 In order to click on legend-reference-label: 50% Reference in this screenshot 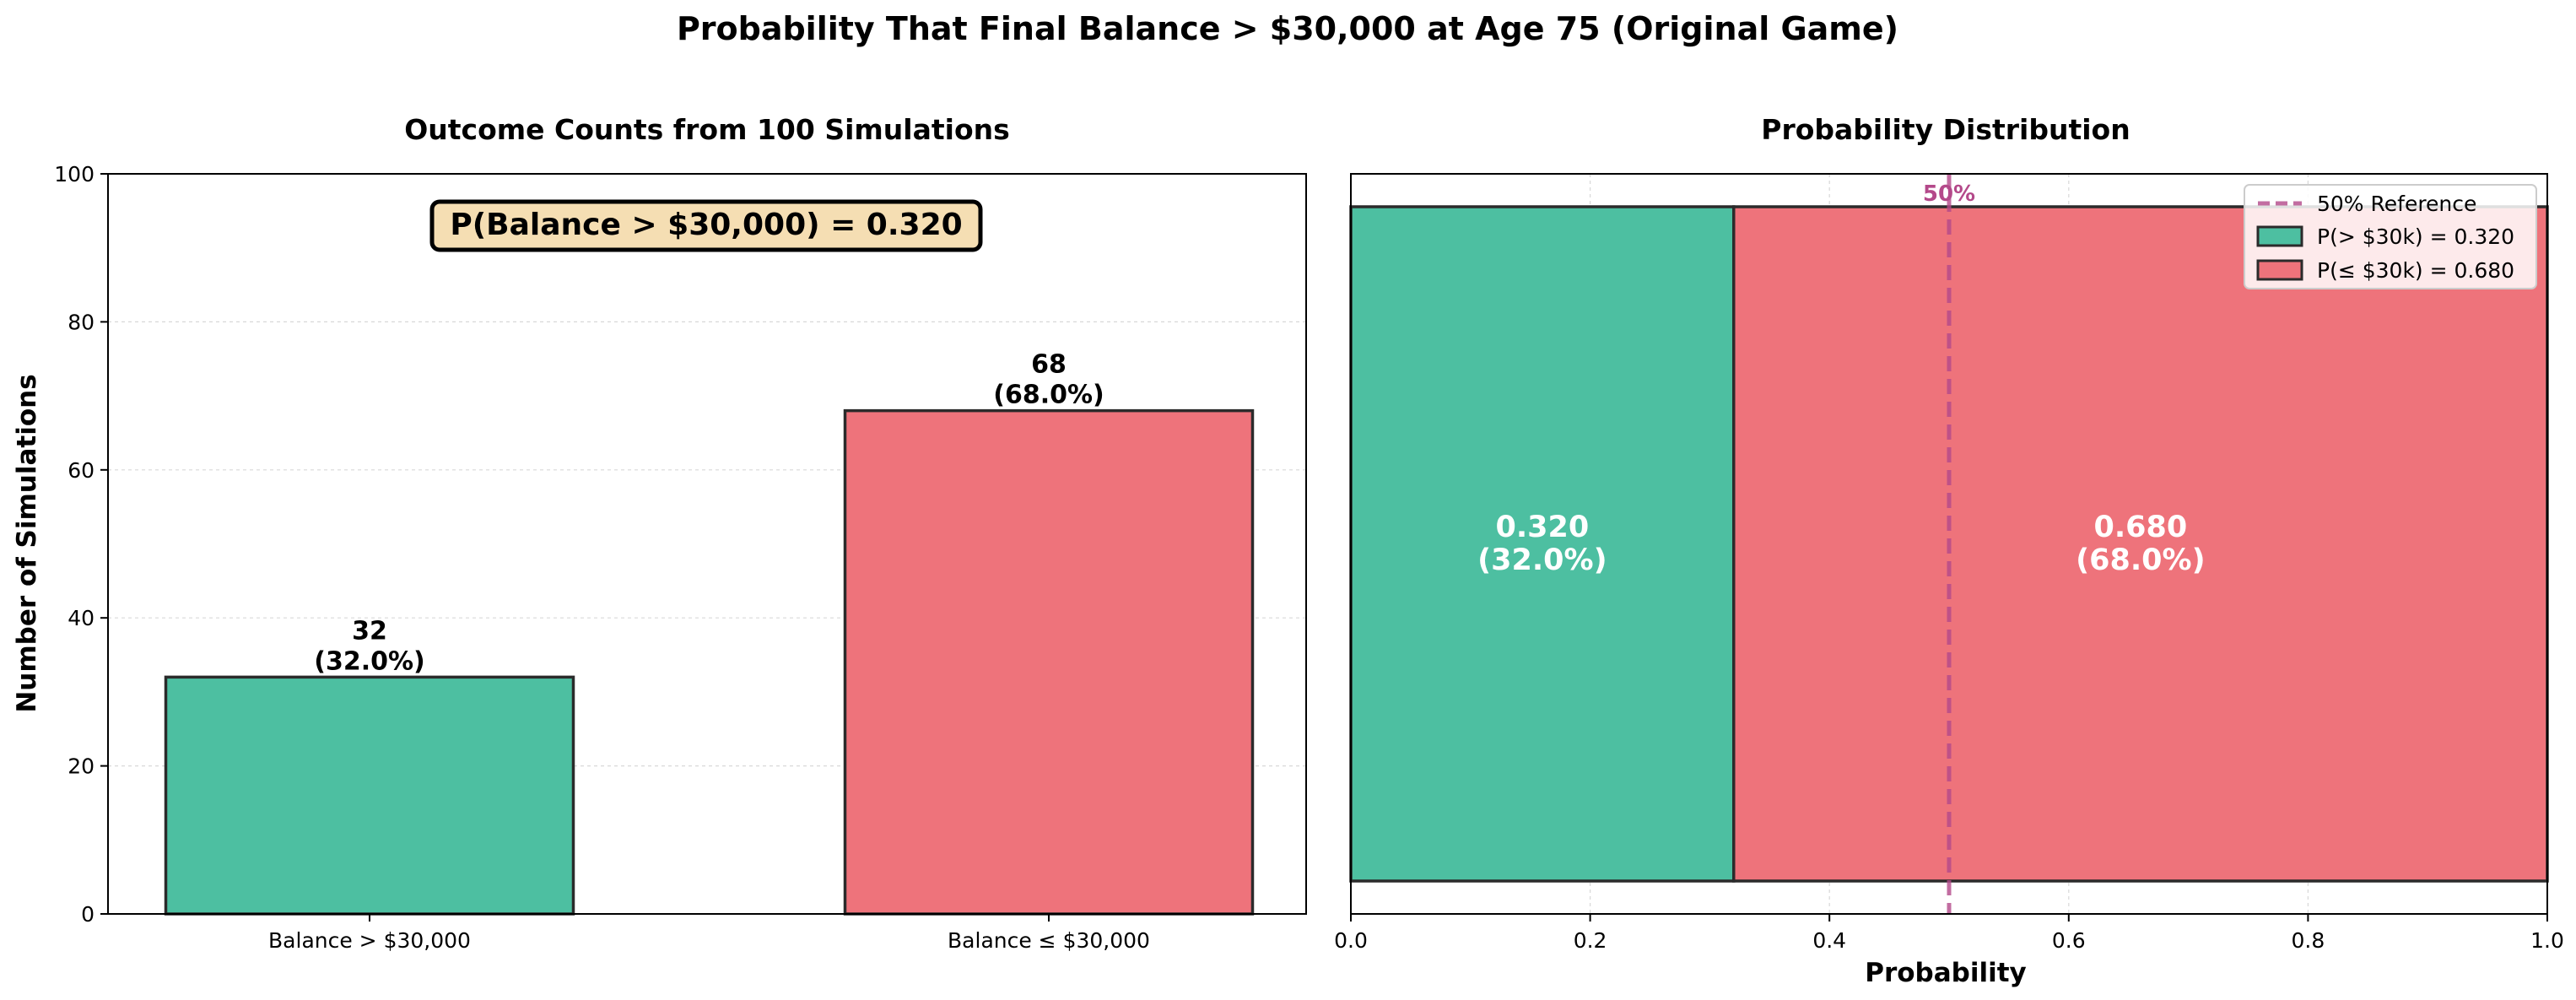, I will do `click(2396, 204)`.